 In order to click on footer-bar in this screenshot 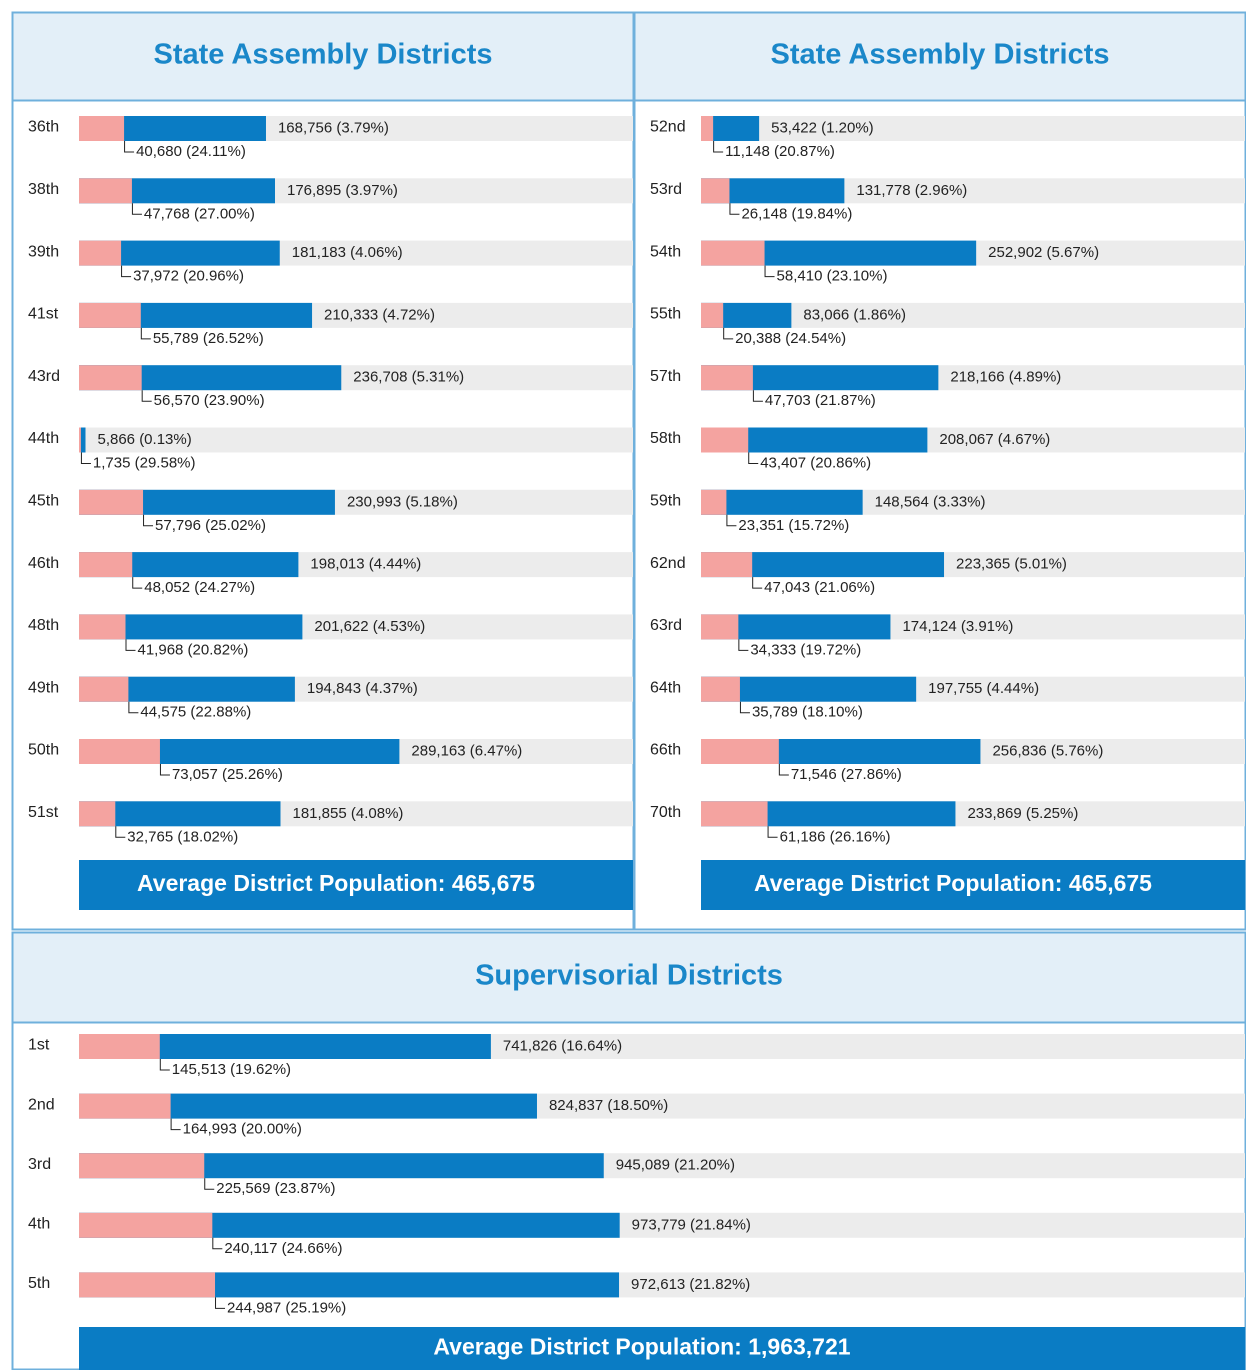, I will do `click(973, 885)`.